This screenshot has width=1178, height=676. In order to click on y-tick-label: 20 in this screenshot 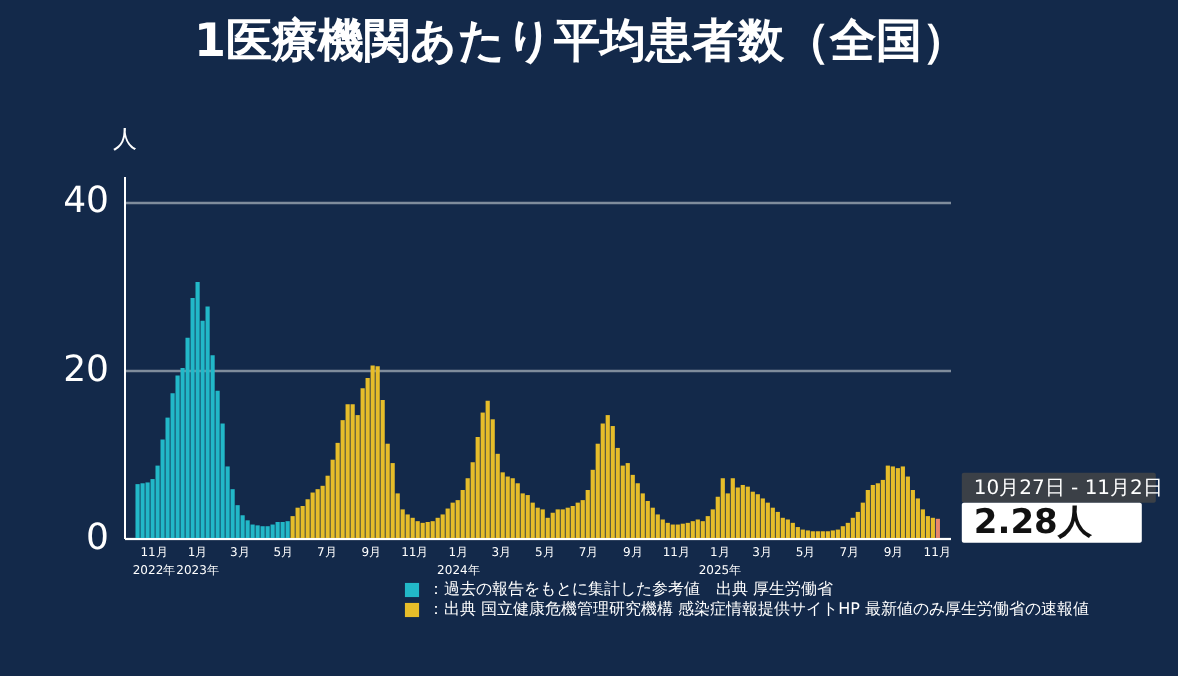, I will do `click(86, 369)`.